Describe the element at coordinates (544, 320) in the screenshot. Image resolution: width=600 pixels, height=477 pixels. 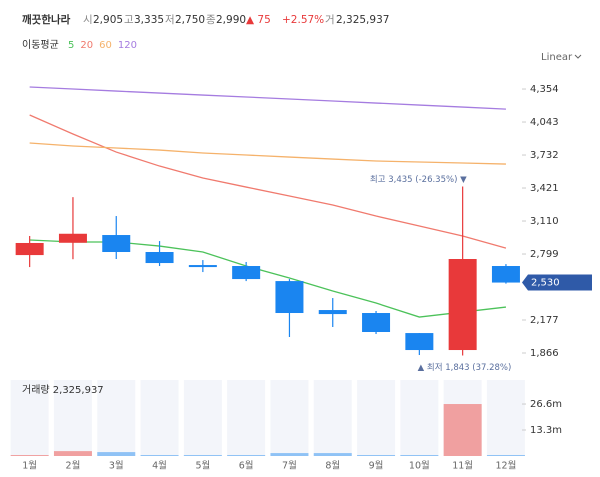
I see `y-tick-label: 2,177` at that location.